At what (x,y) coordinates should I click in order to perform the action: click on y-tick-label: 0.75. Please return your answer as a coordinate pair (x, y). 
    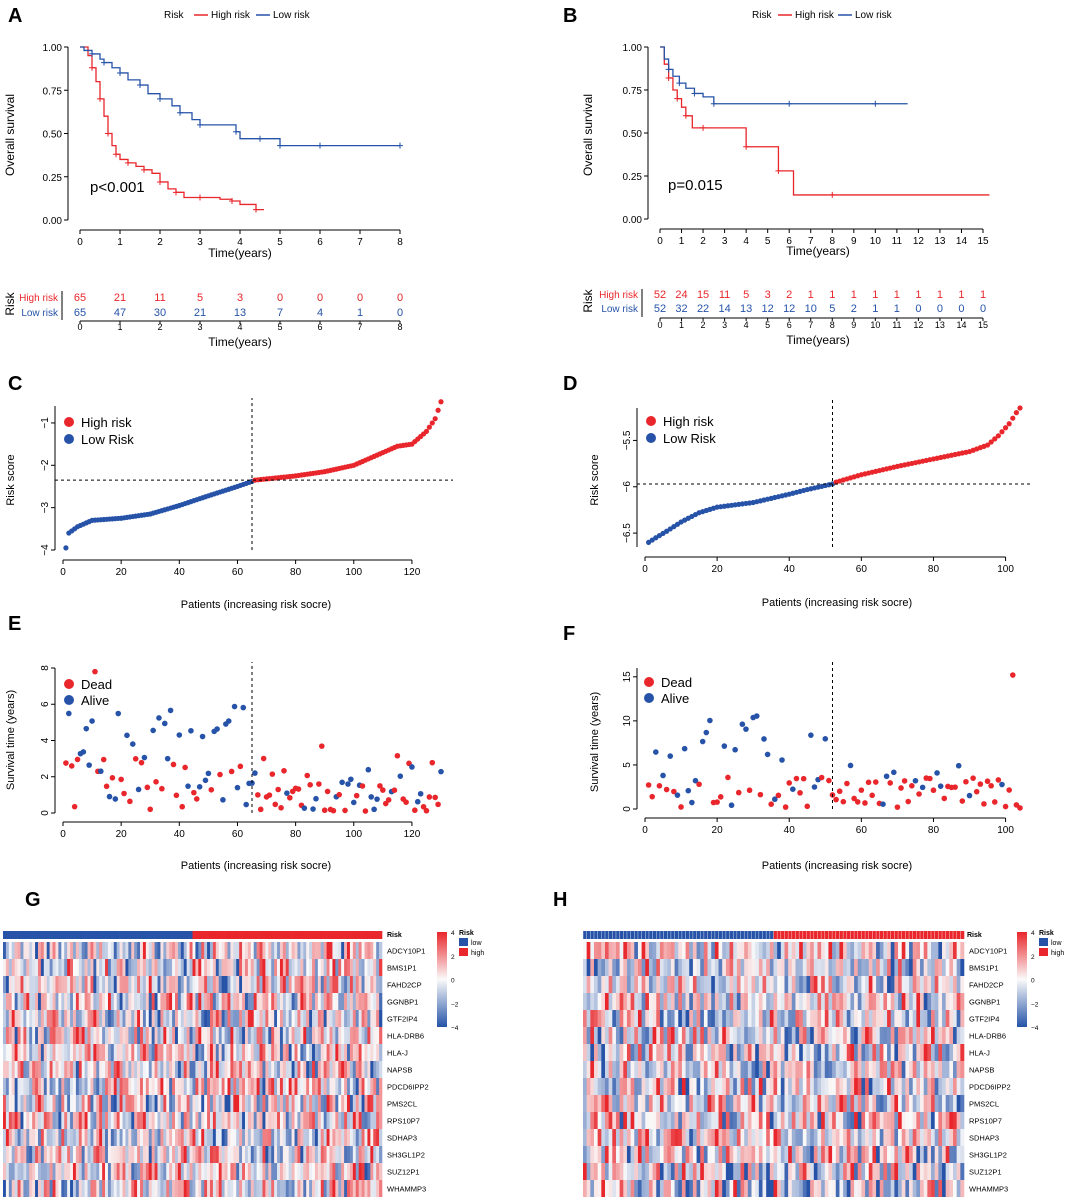
    Looking at the image, I should click on (53, 91).